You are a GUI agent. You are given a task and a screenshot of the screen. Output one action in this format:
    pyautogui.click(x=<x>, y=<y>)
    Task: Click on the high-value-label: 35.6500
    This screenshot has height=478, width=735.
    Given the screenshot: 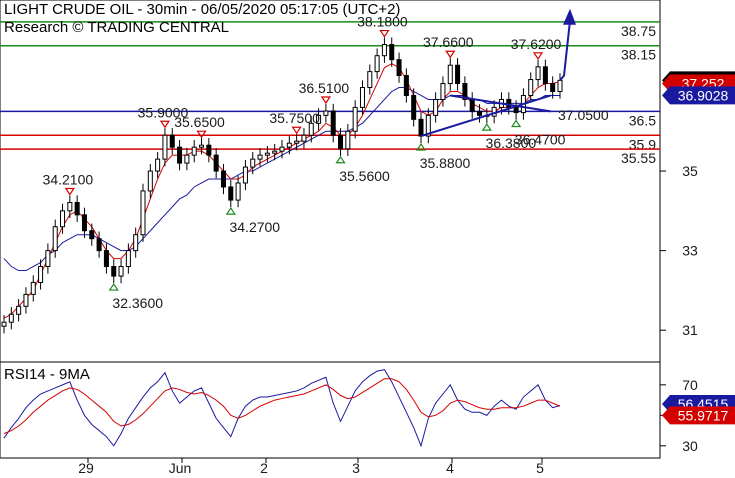 What is the action you would take?
    pyautogui.click(x=199, y=122)
    